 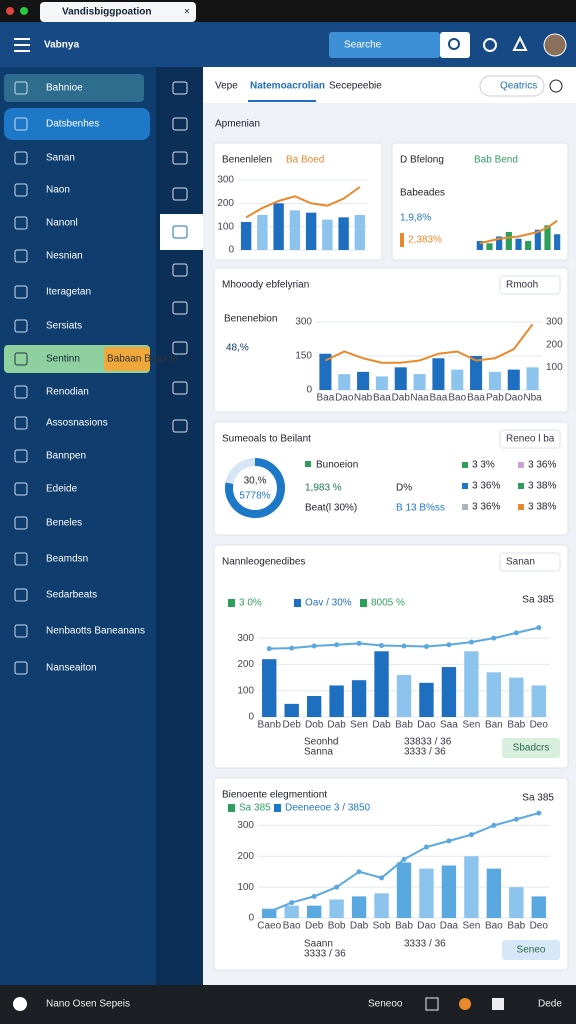 I want to click on nav-label: Iteragetan, so click(x=68, y=292).